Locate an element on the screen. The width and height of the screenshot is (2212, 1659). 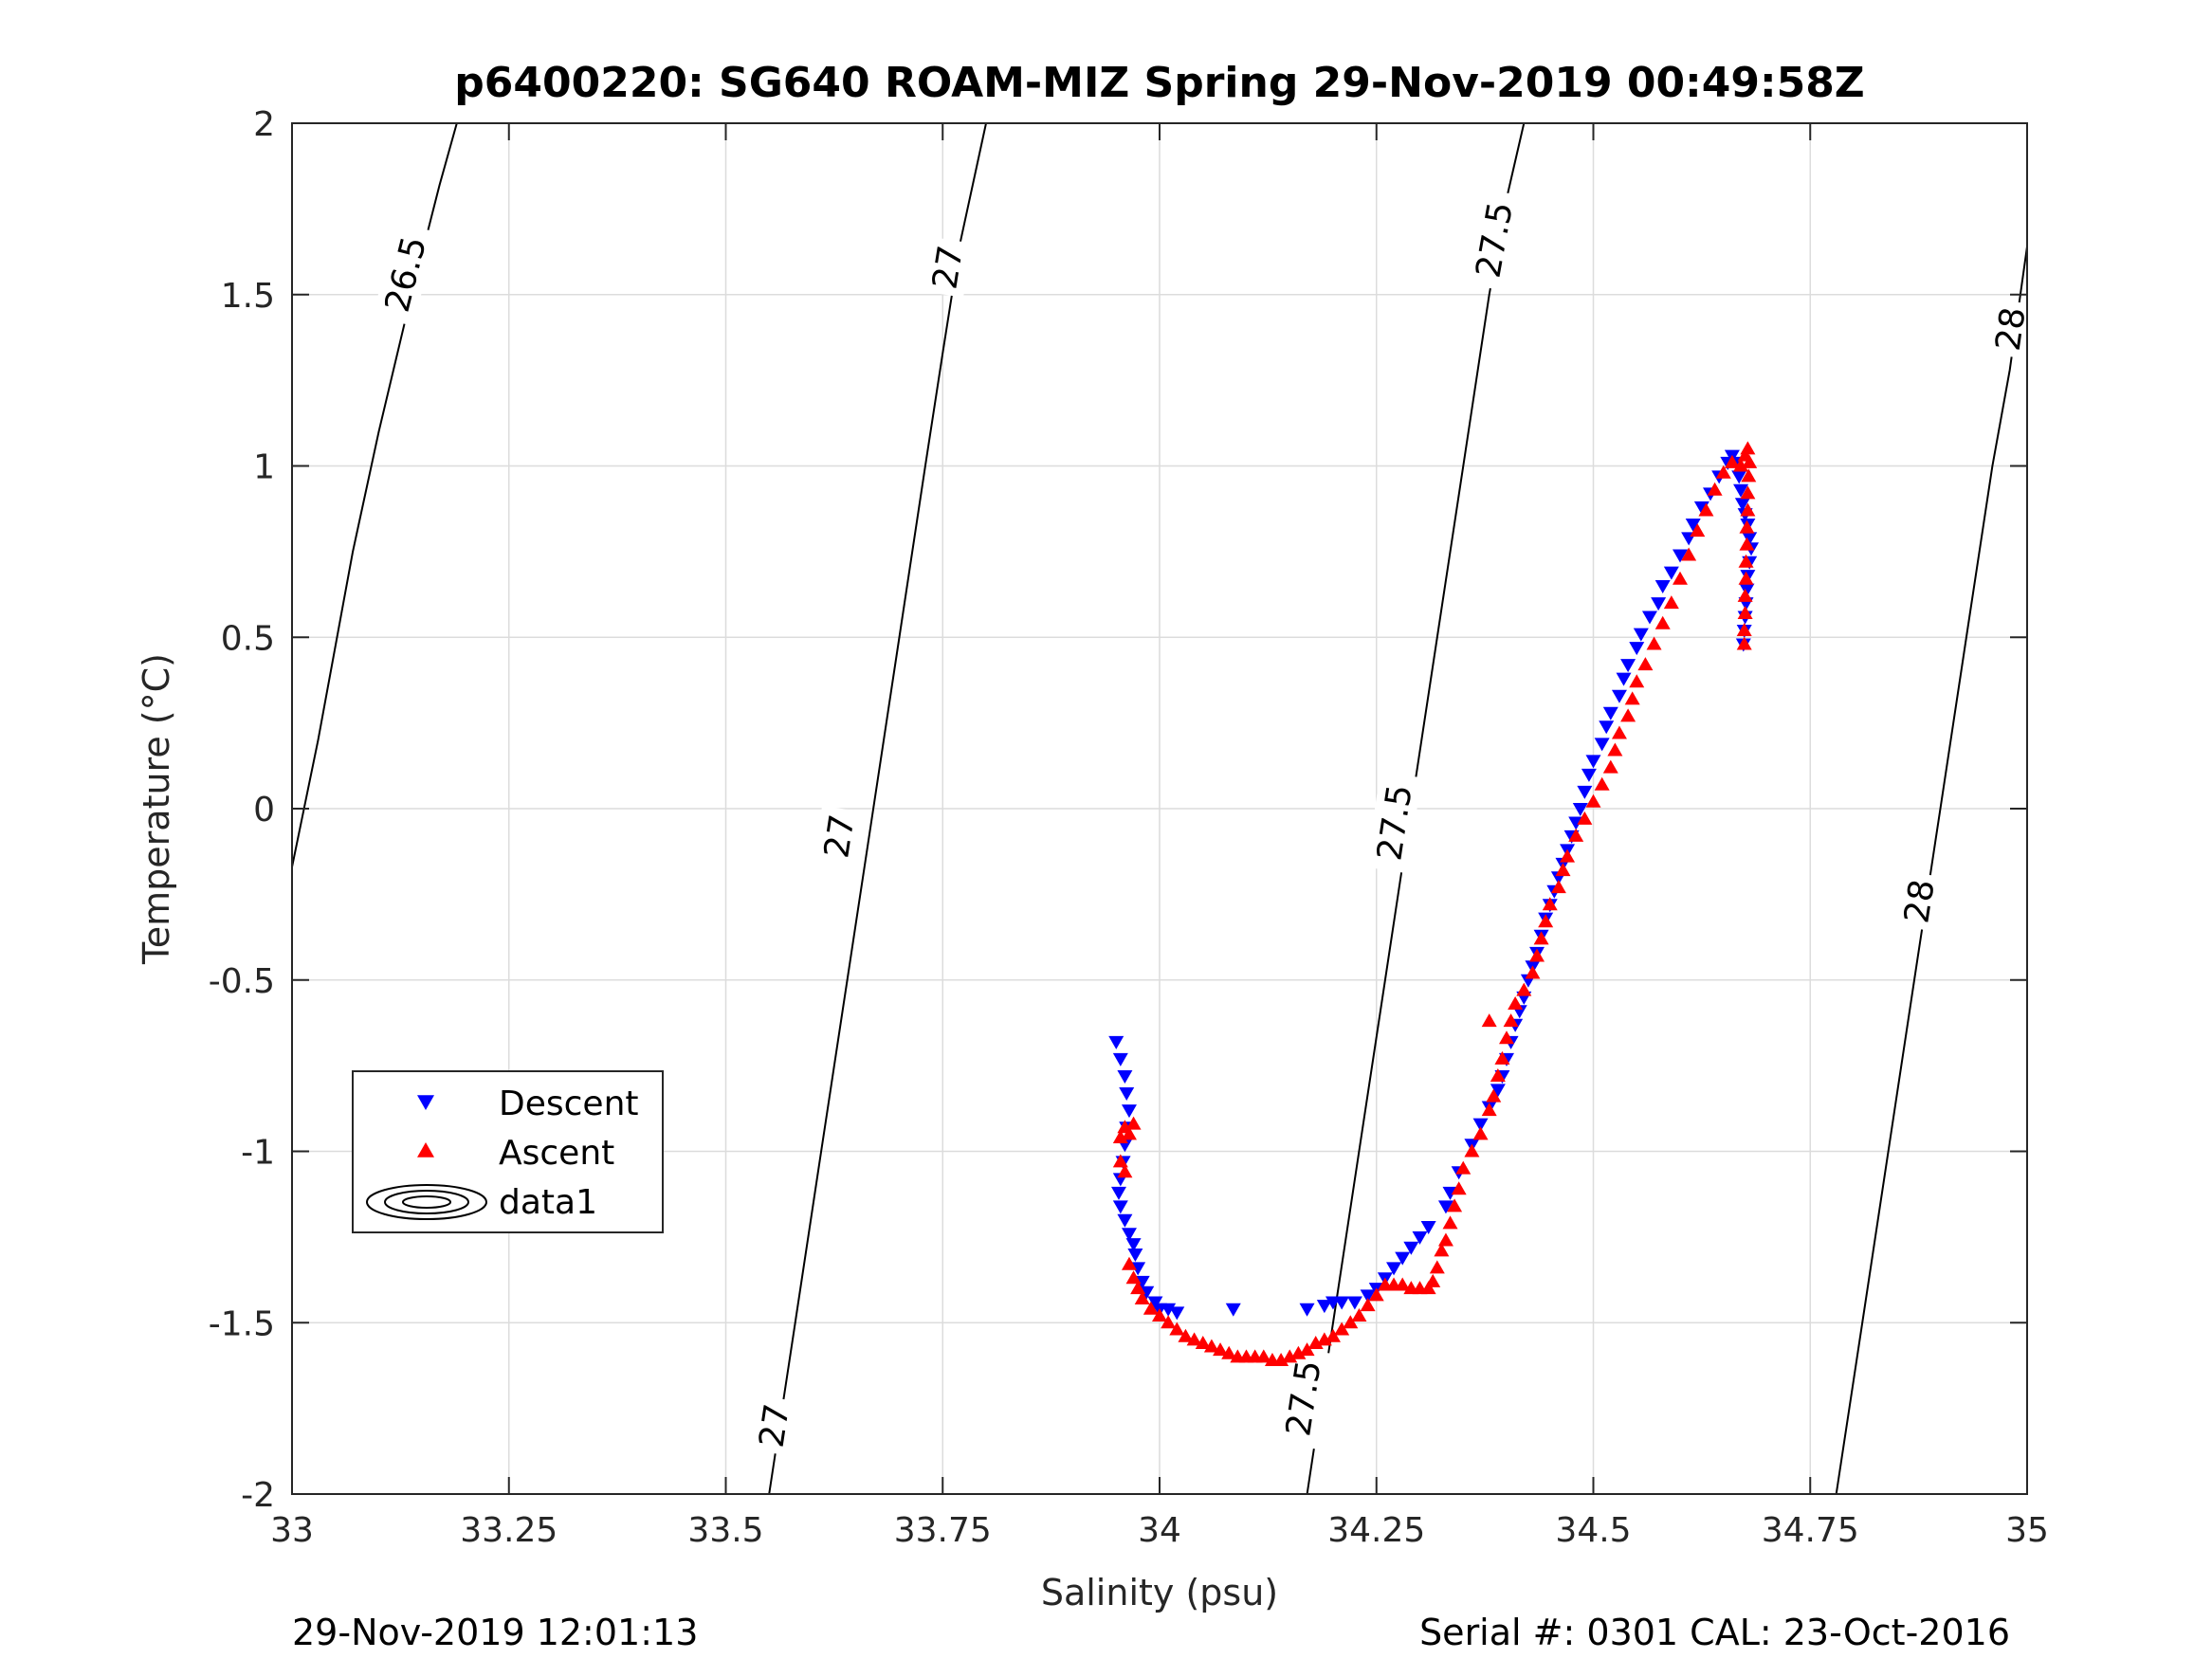
contour-label-group: 27.5 is located at coordinates (1302, 1398).